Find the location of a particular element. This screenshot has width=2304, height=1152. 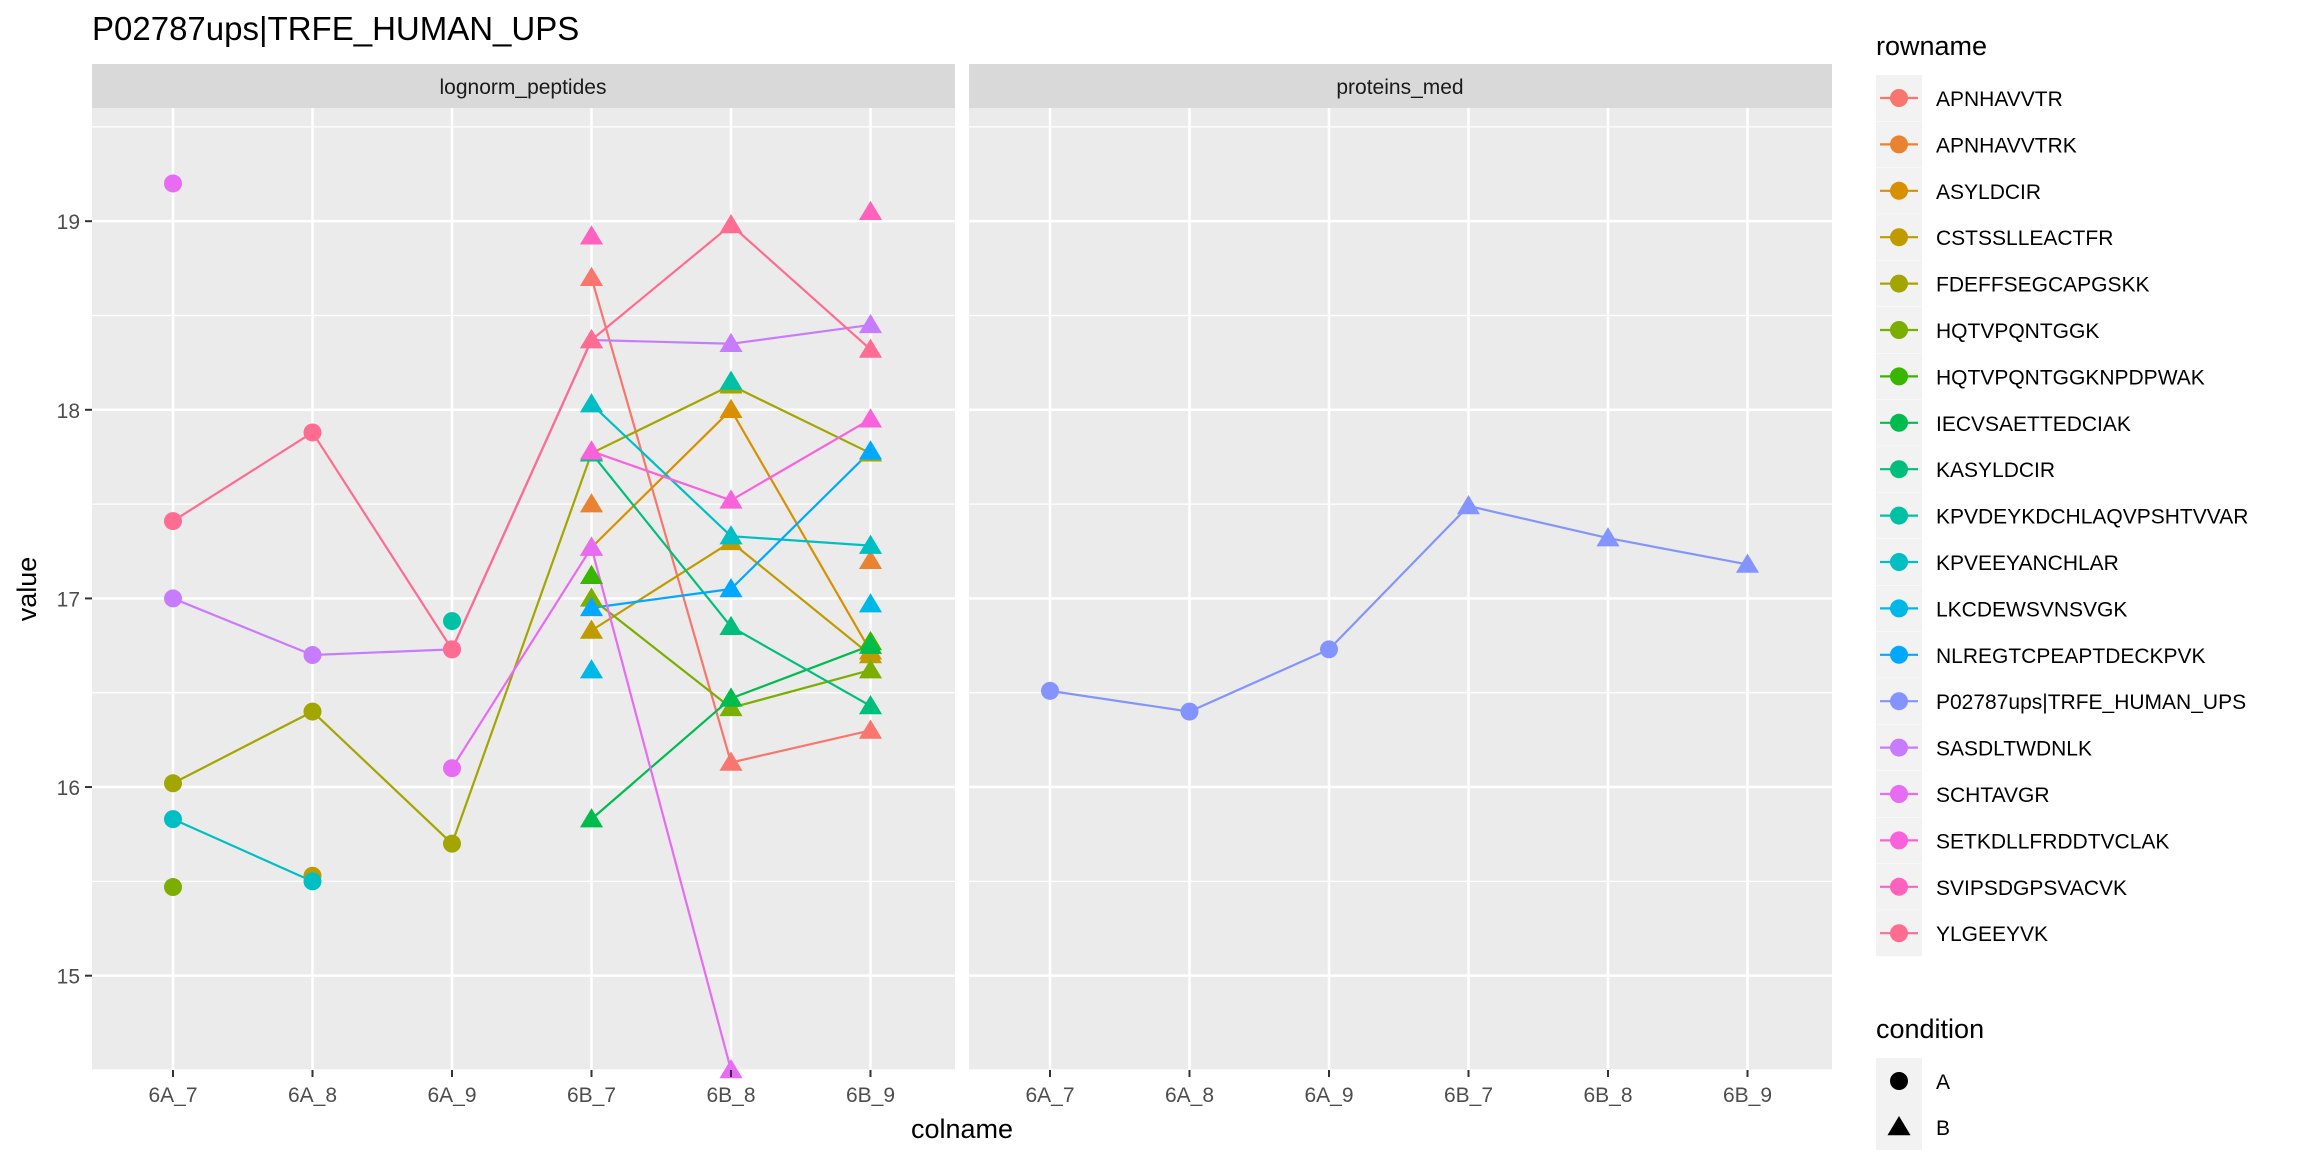

legend-label: KASYLDCIR is located at coordinates (1995, 470).